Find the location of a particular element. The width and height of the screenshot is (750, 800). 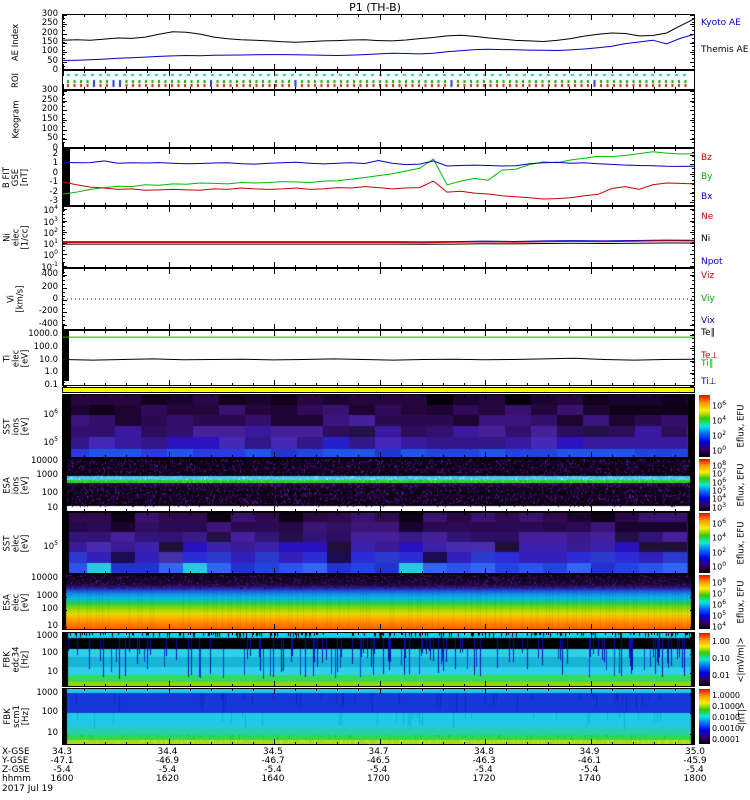

colorbar-unit-text: Eflux, EFU is located at coordinates (742, 602).